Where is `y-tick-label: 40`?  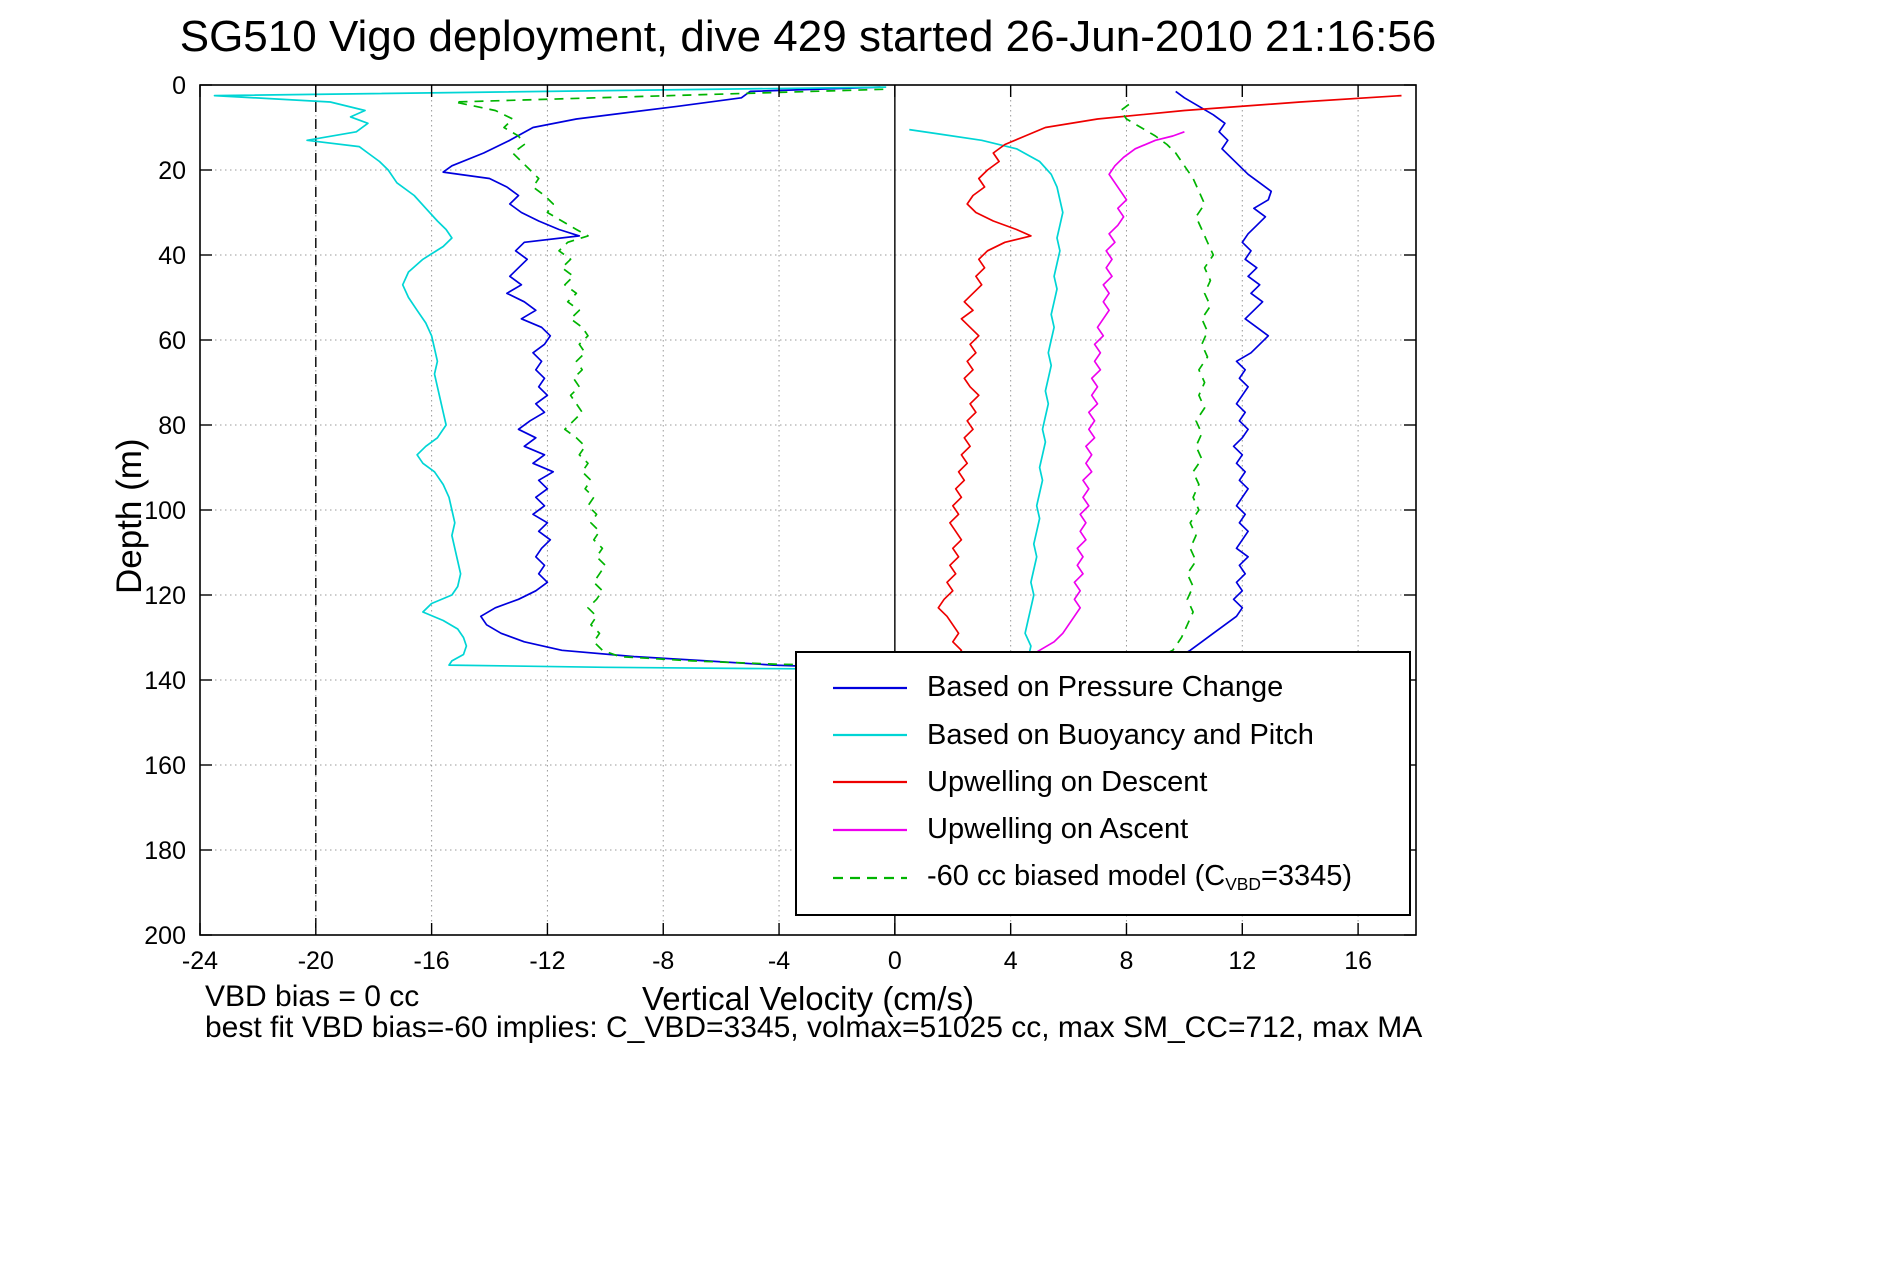
y-tick-label: 40 is located at coordinates (172, 256).